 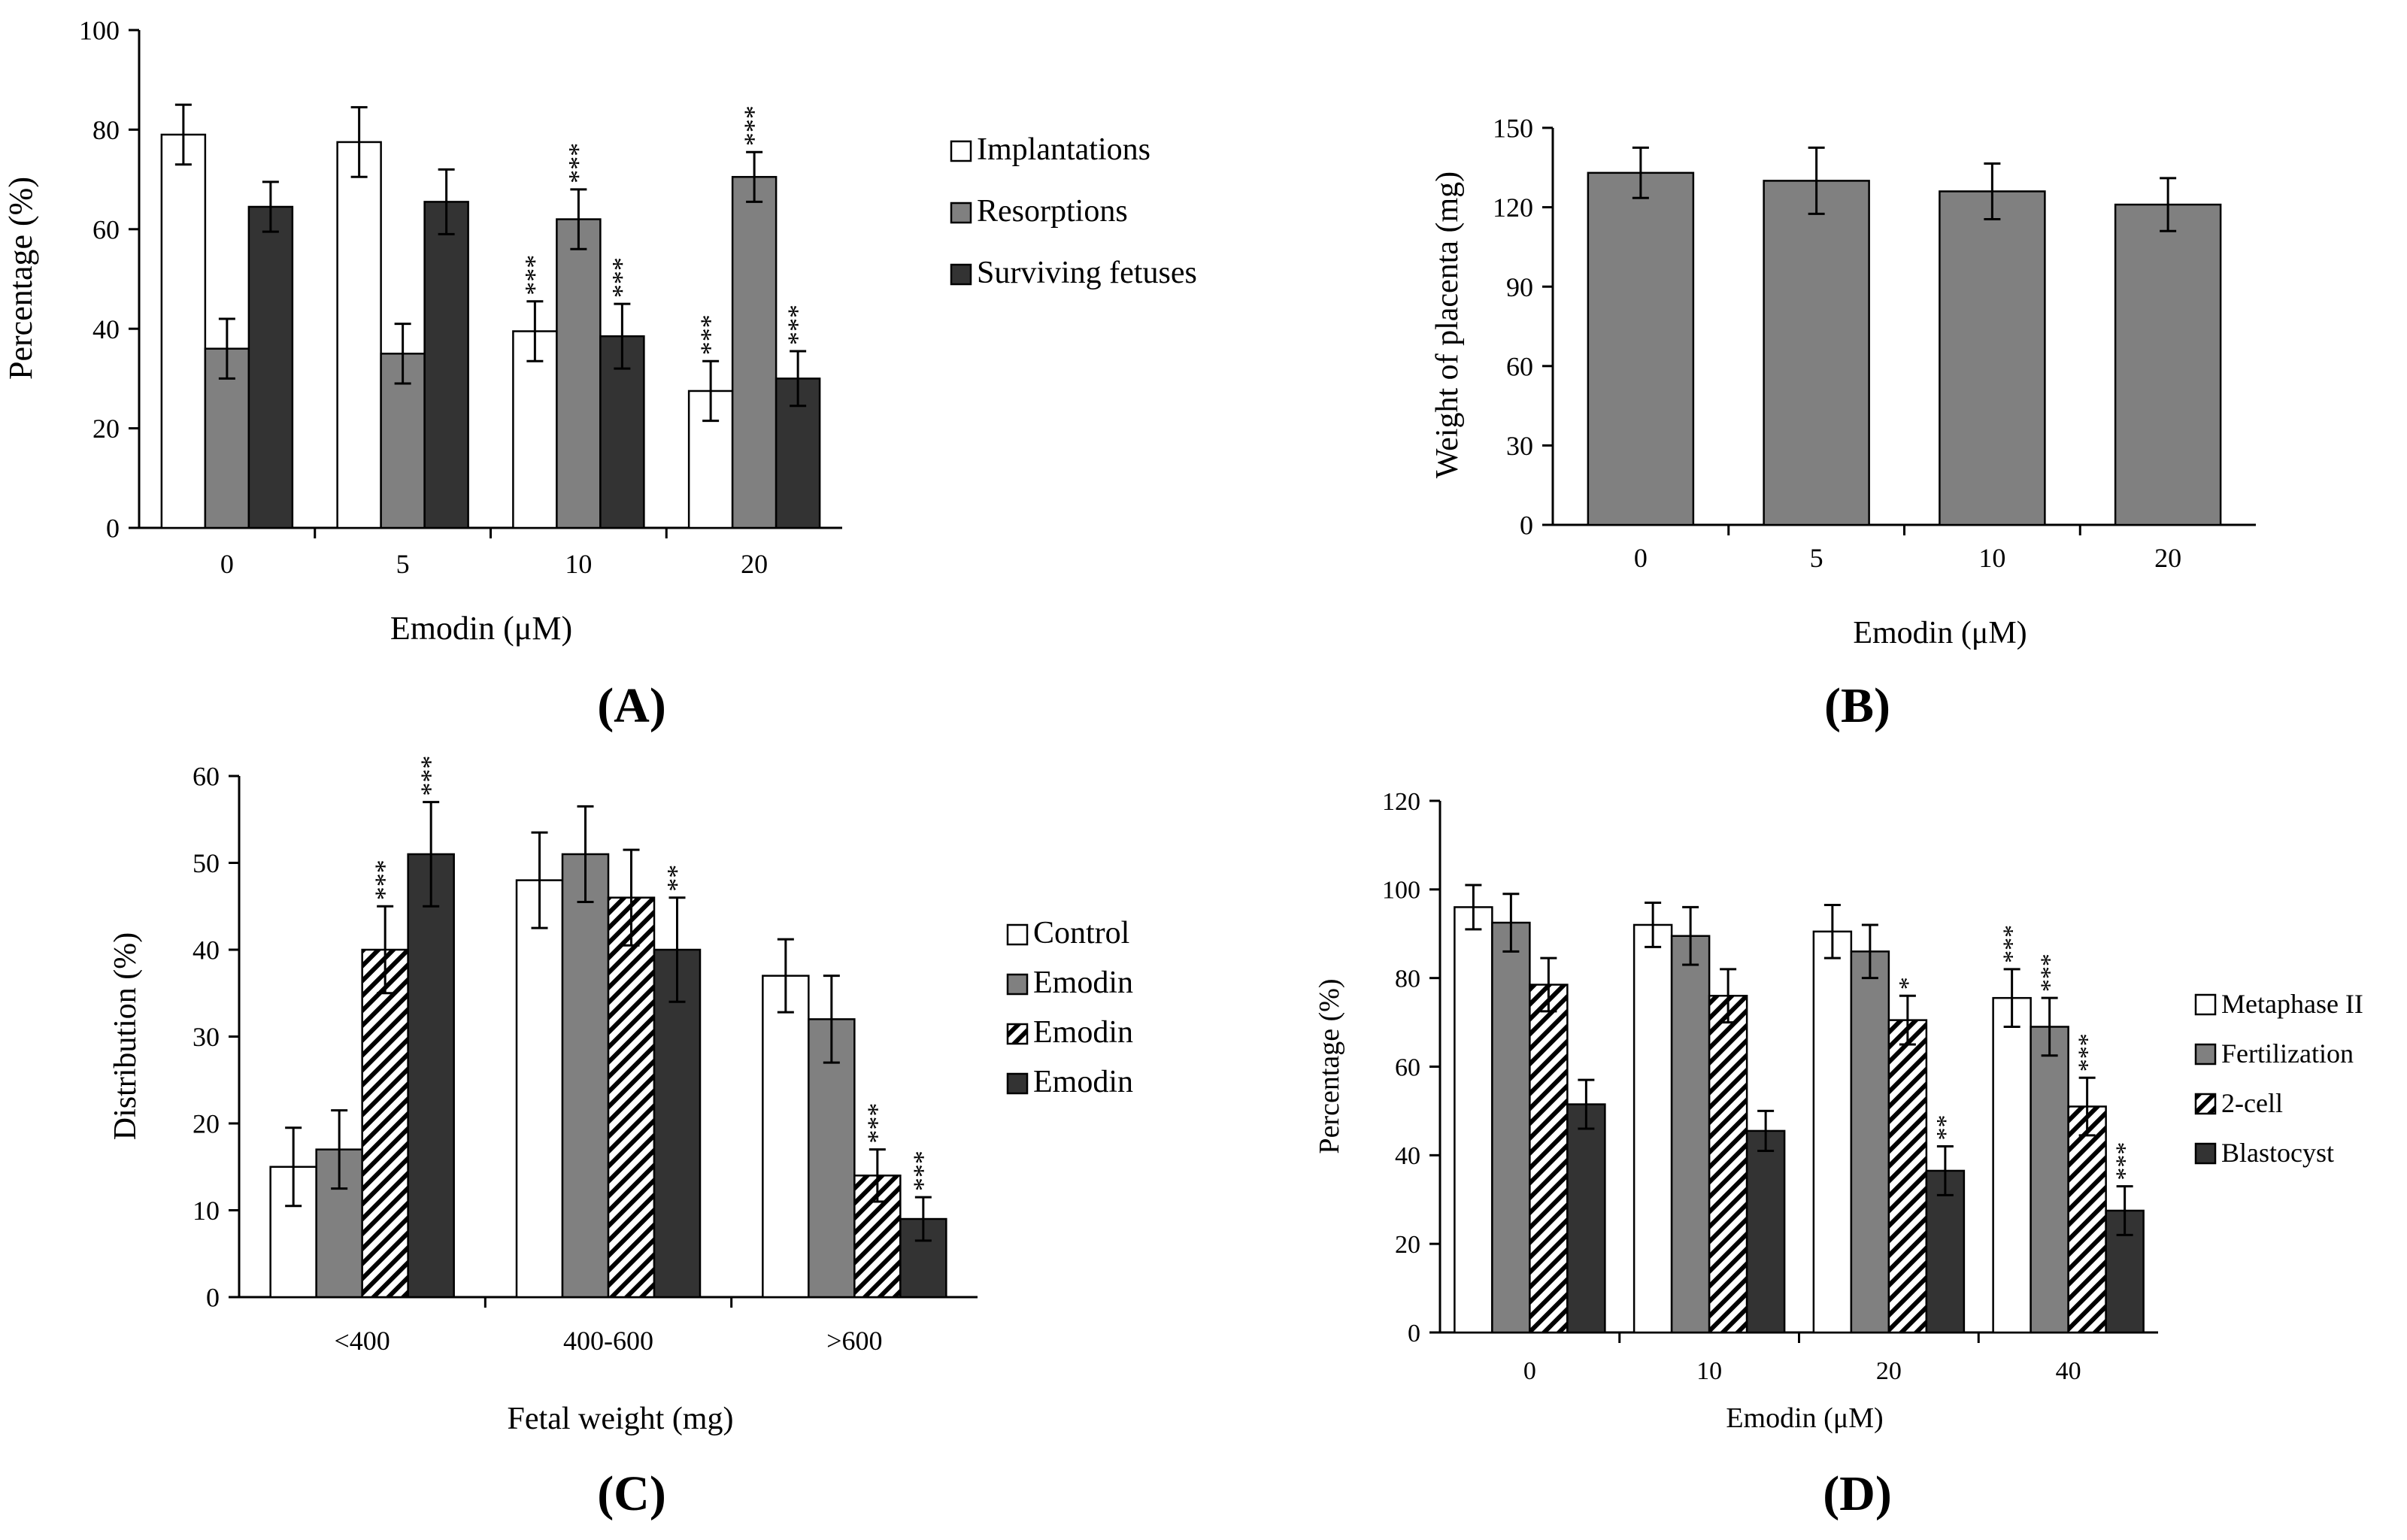 I want to click on y-axis-label: Weight of placenta (mg), so click(x=1447, y=324).